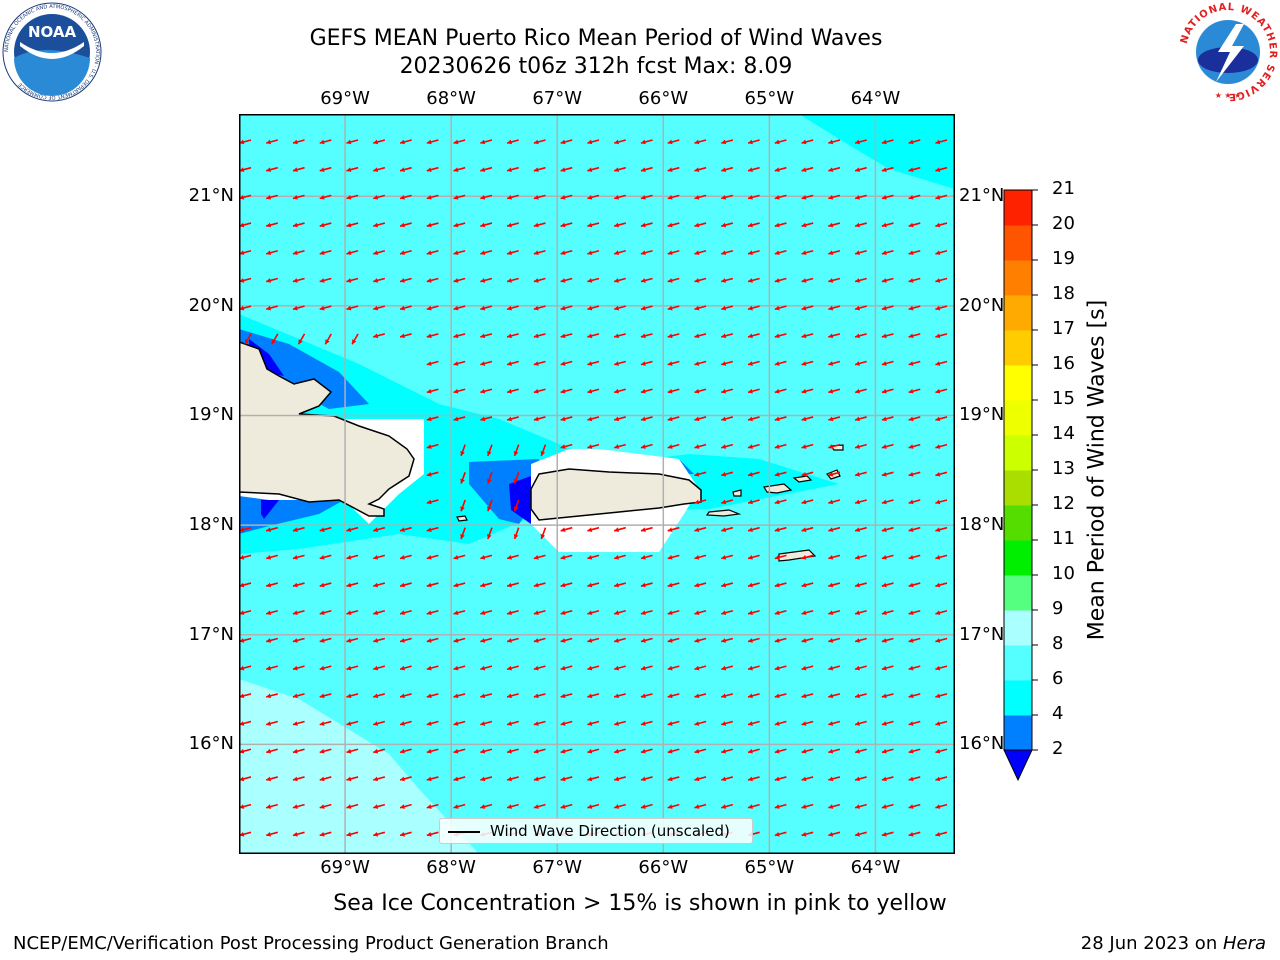 Image resolution: width=1280 pixels, height=960 pixels. Describe the element at coordinates (982, 634) in the screenshot. I see `lat-label-right: 17°N` at that location.